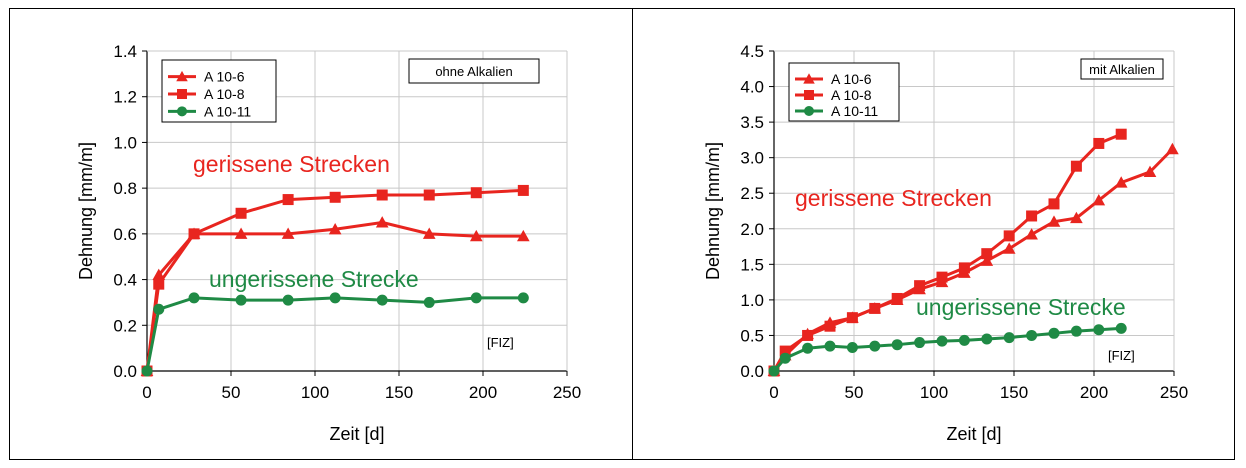 The width and height of the screenshot is (1246, 468). I want to click on x-tick-label: 200, so click(1094, 392).